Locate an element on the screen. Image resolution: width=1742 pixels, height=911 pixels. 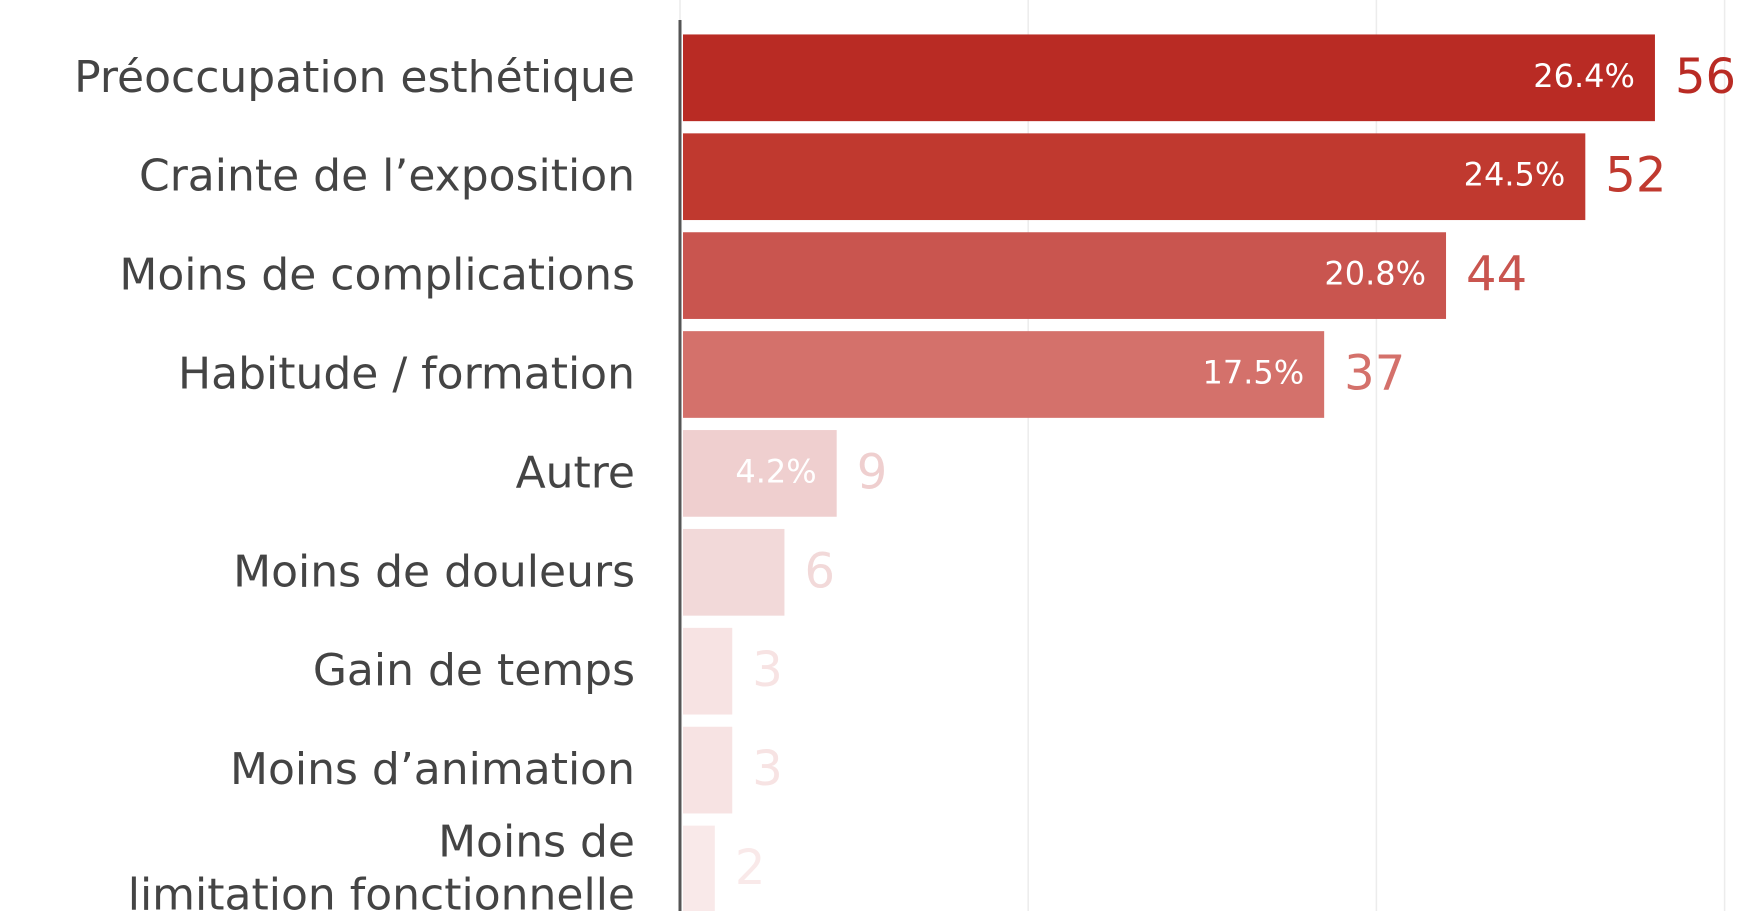
percent-label: 20.8% is located at coordinates (1375, 274).